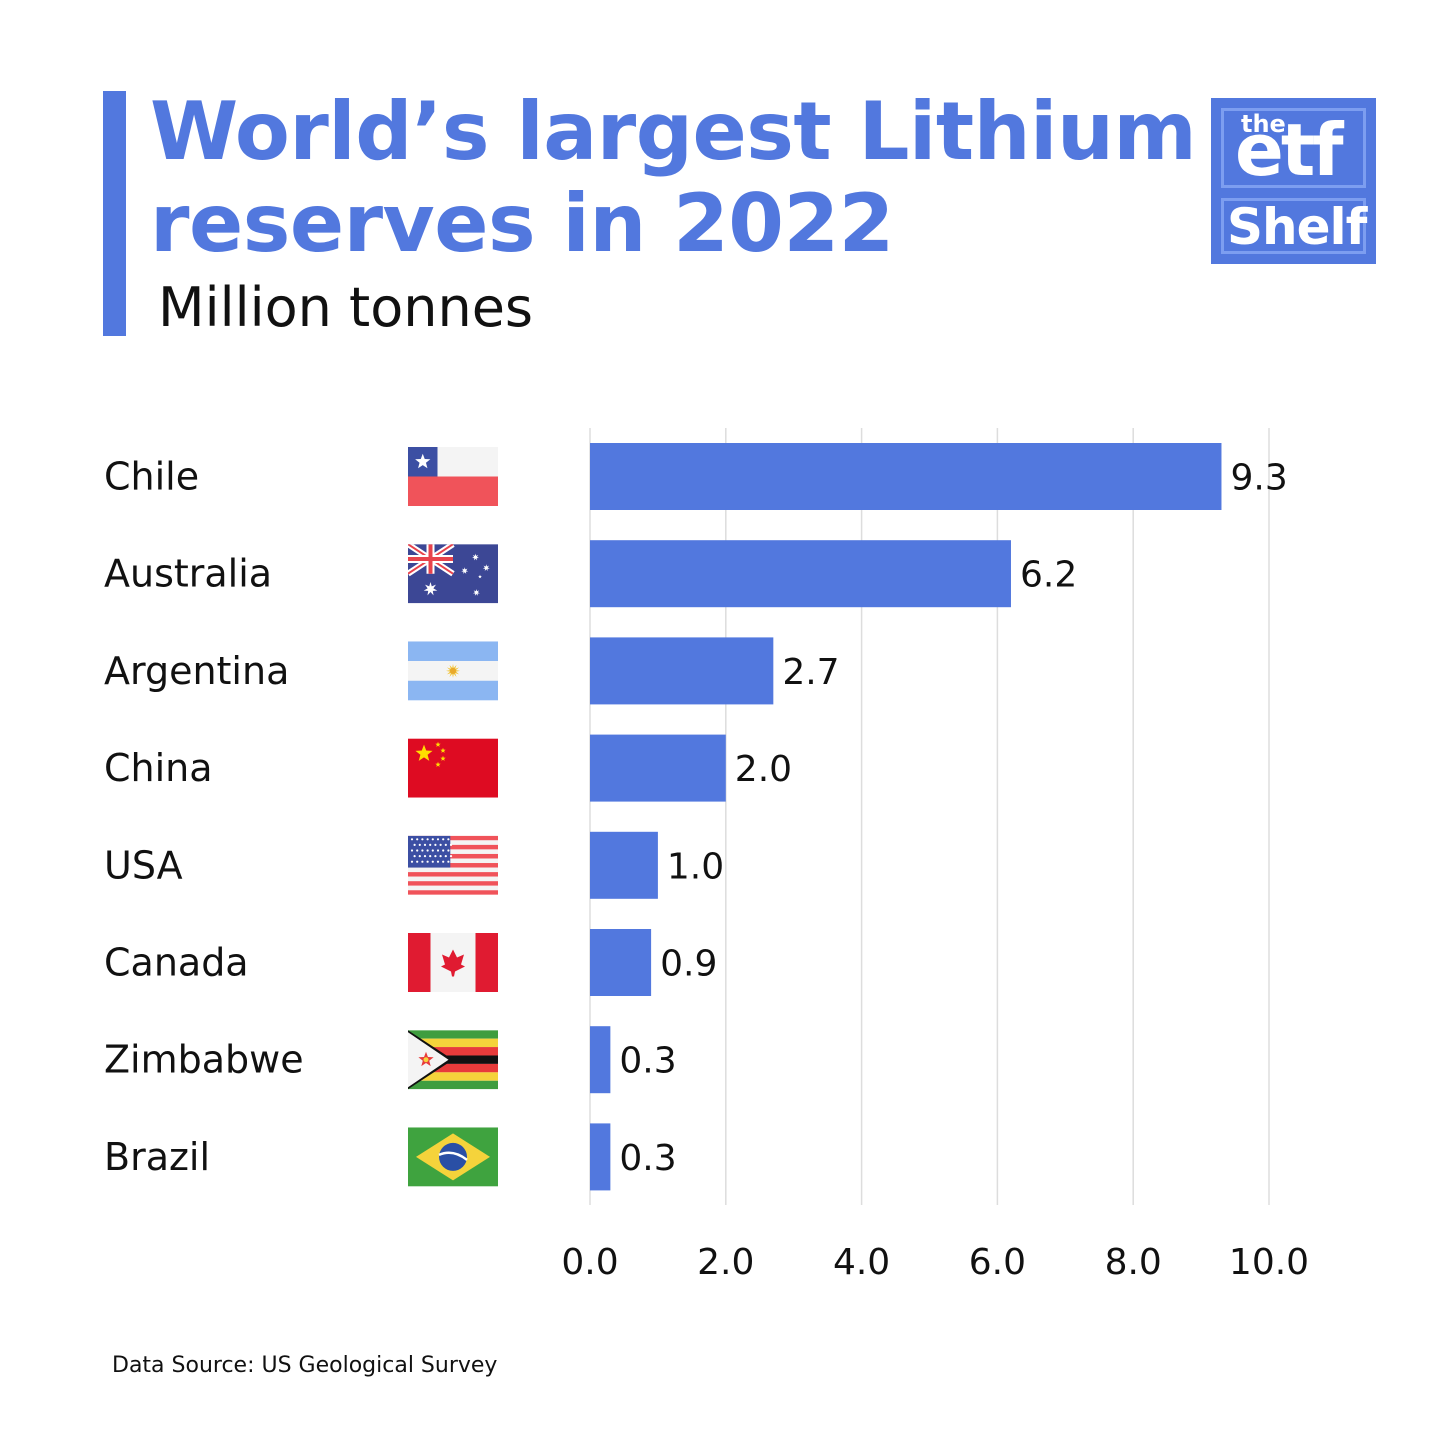  I want to click on x-tick-label-5: 10.0, so click(1269, 1262).